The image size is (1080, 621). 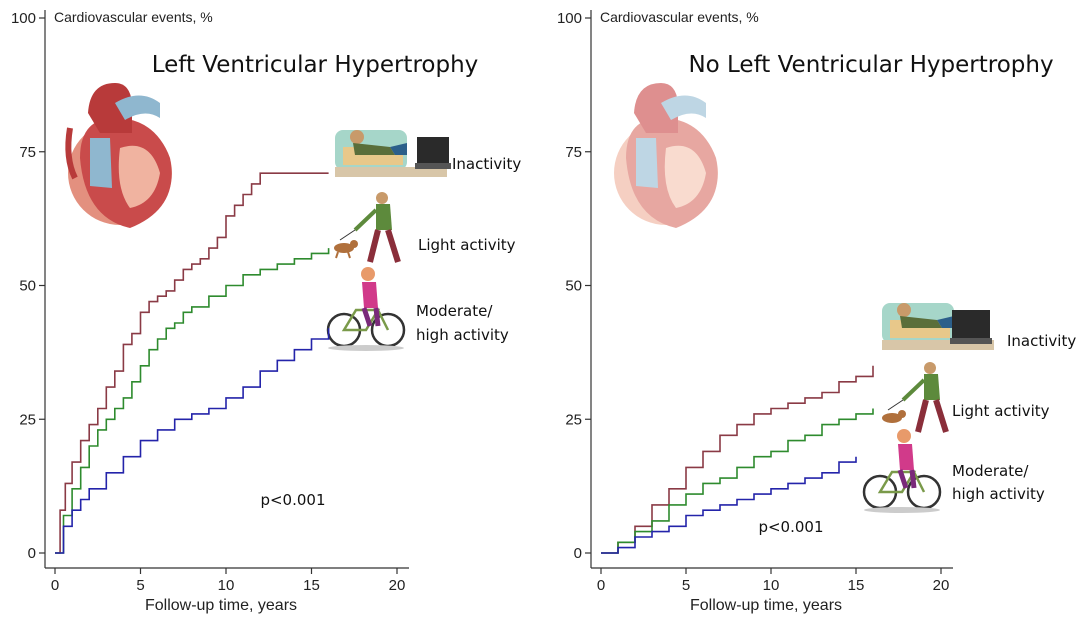 I want to click on chart-title: No Left Ventricular Hypertrophy, so click(x=870, y=65).